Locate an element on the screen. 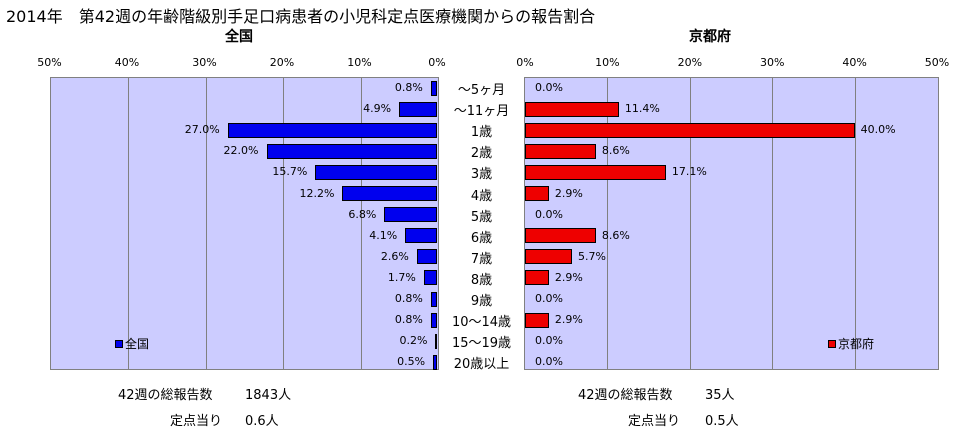  left-value-label: 12.2% is located at coordinates (317, 193).